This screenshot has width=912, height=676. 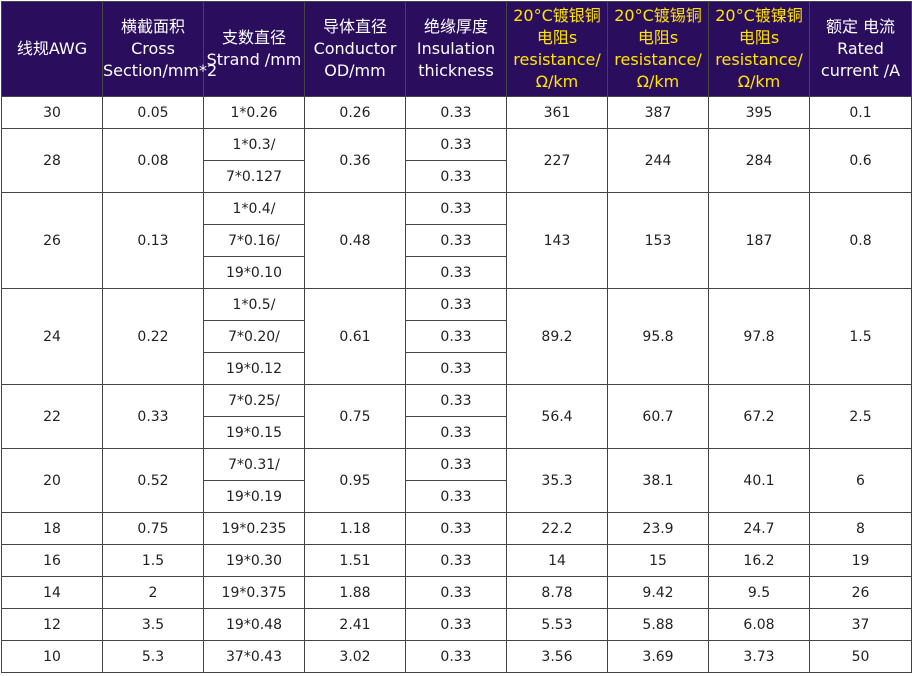 What do you see at coordinates (254, 208) in the screenshot?
I see `strand-cell: 1*0.4/` at bounding box center [254, 208].